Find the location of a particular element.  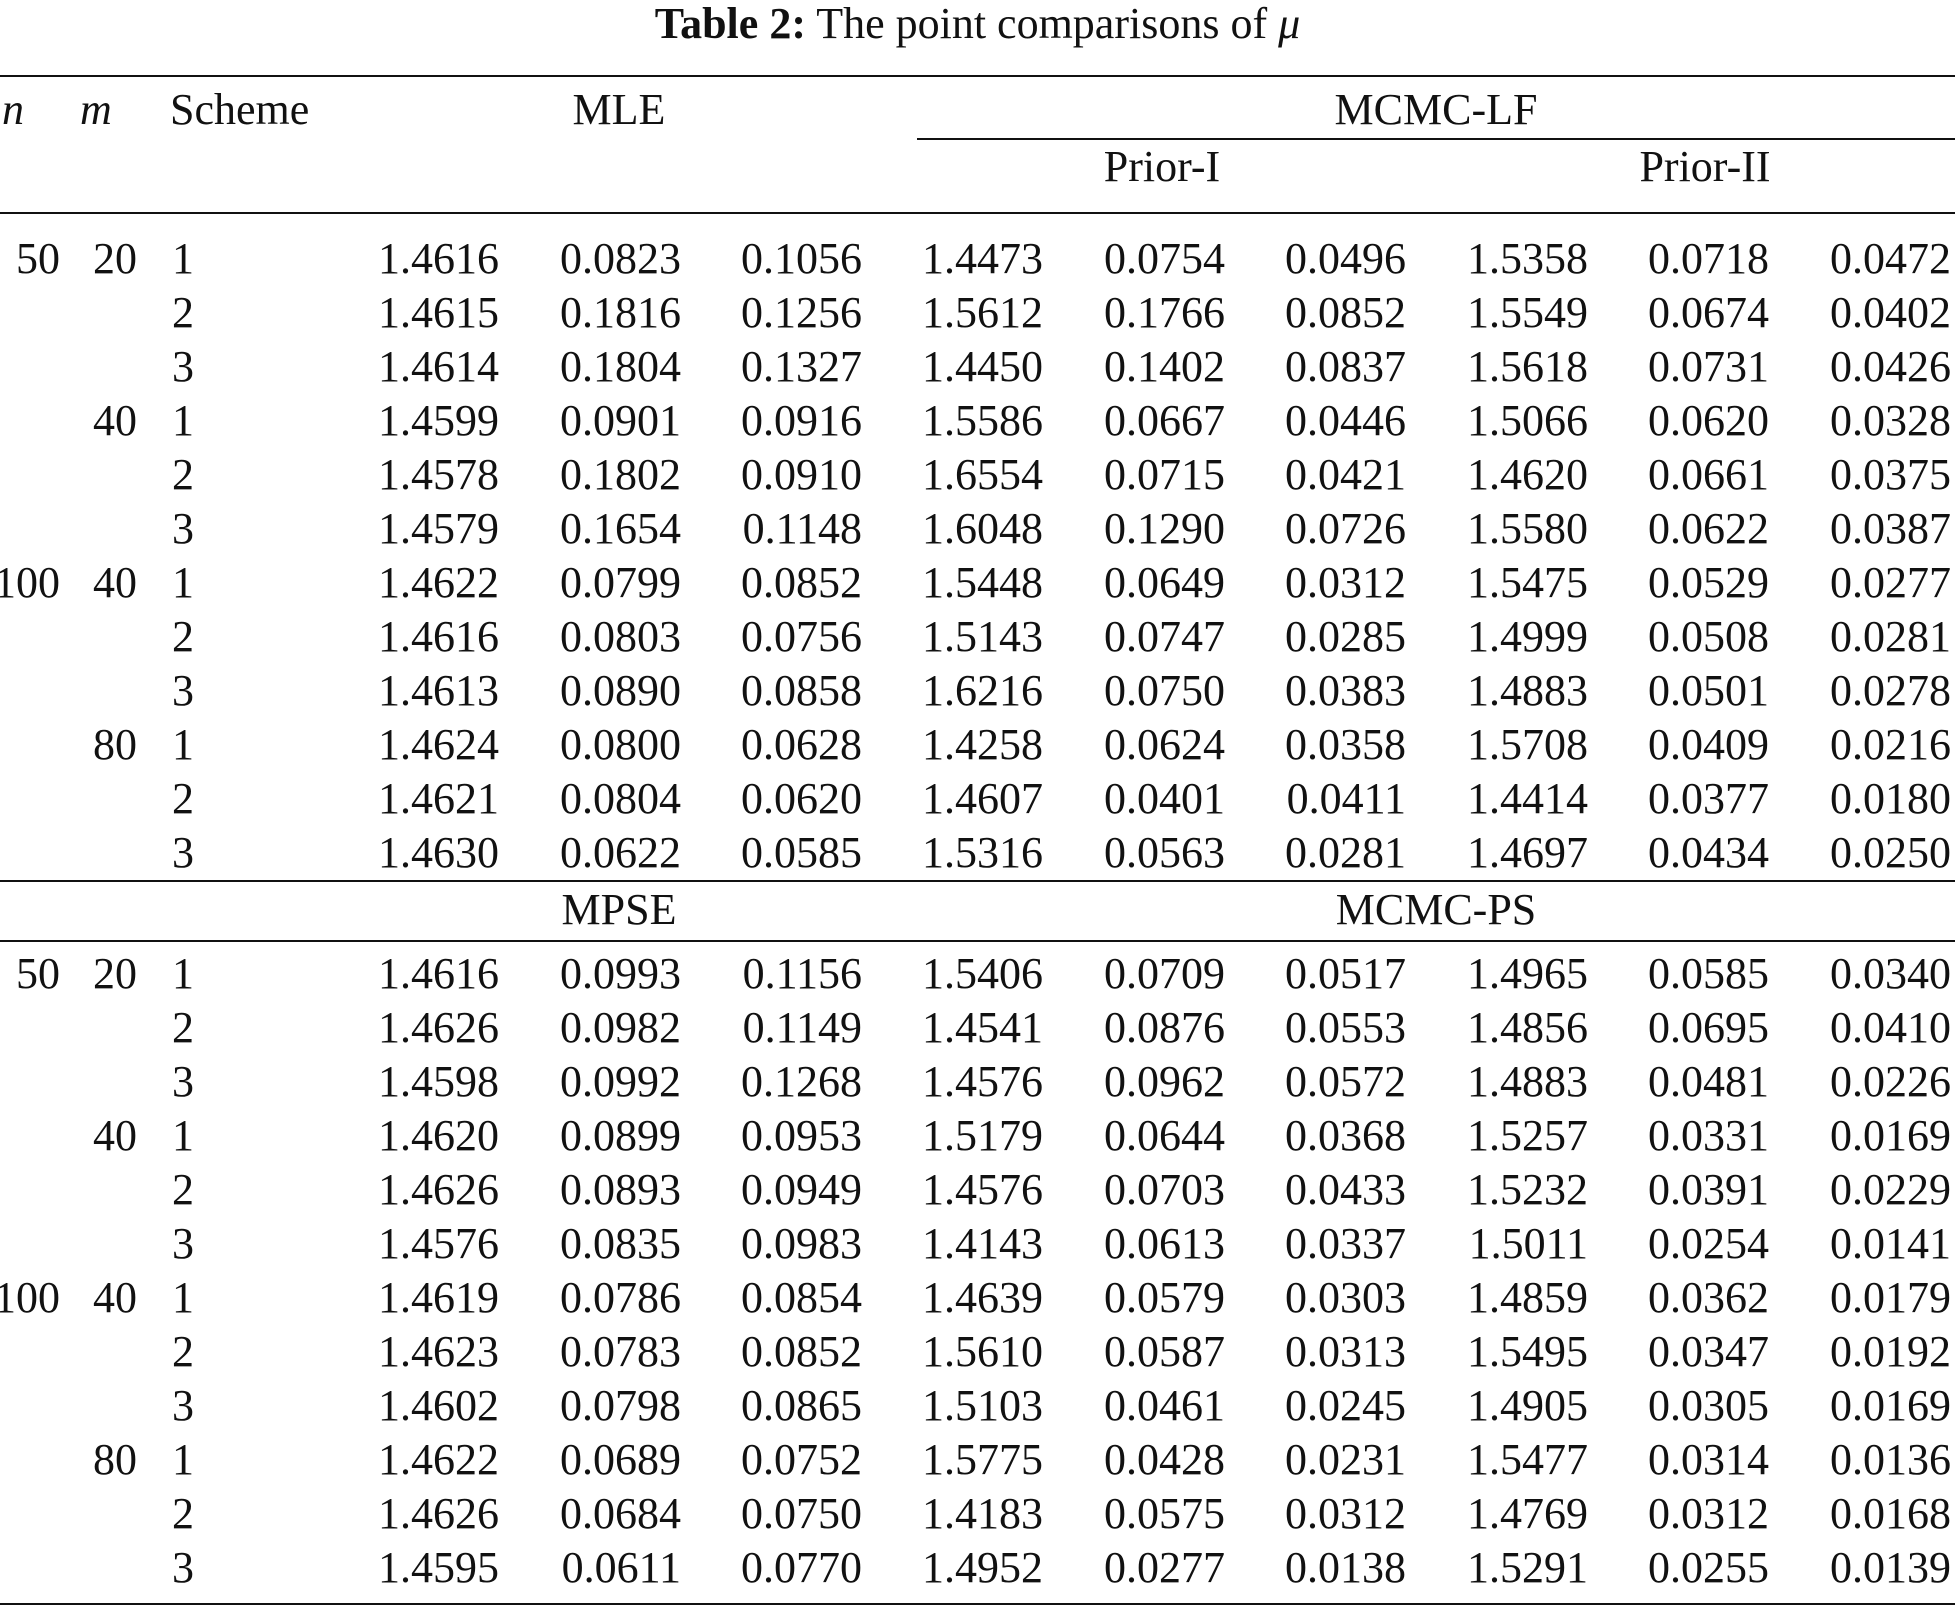

cell-value: 1.5232 is located at coordinates (1527, 1189).